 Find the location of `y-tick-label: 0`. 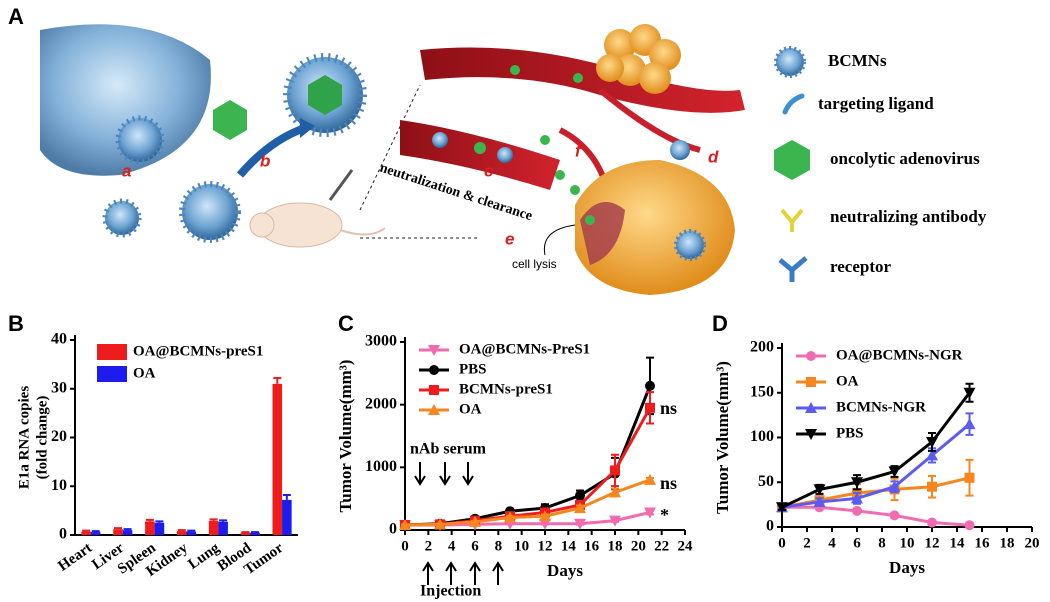

y-tick-label: 0 is located at coordinates (63, 534).